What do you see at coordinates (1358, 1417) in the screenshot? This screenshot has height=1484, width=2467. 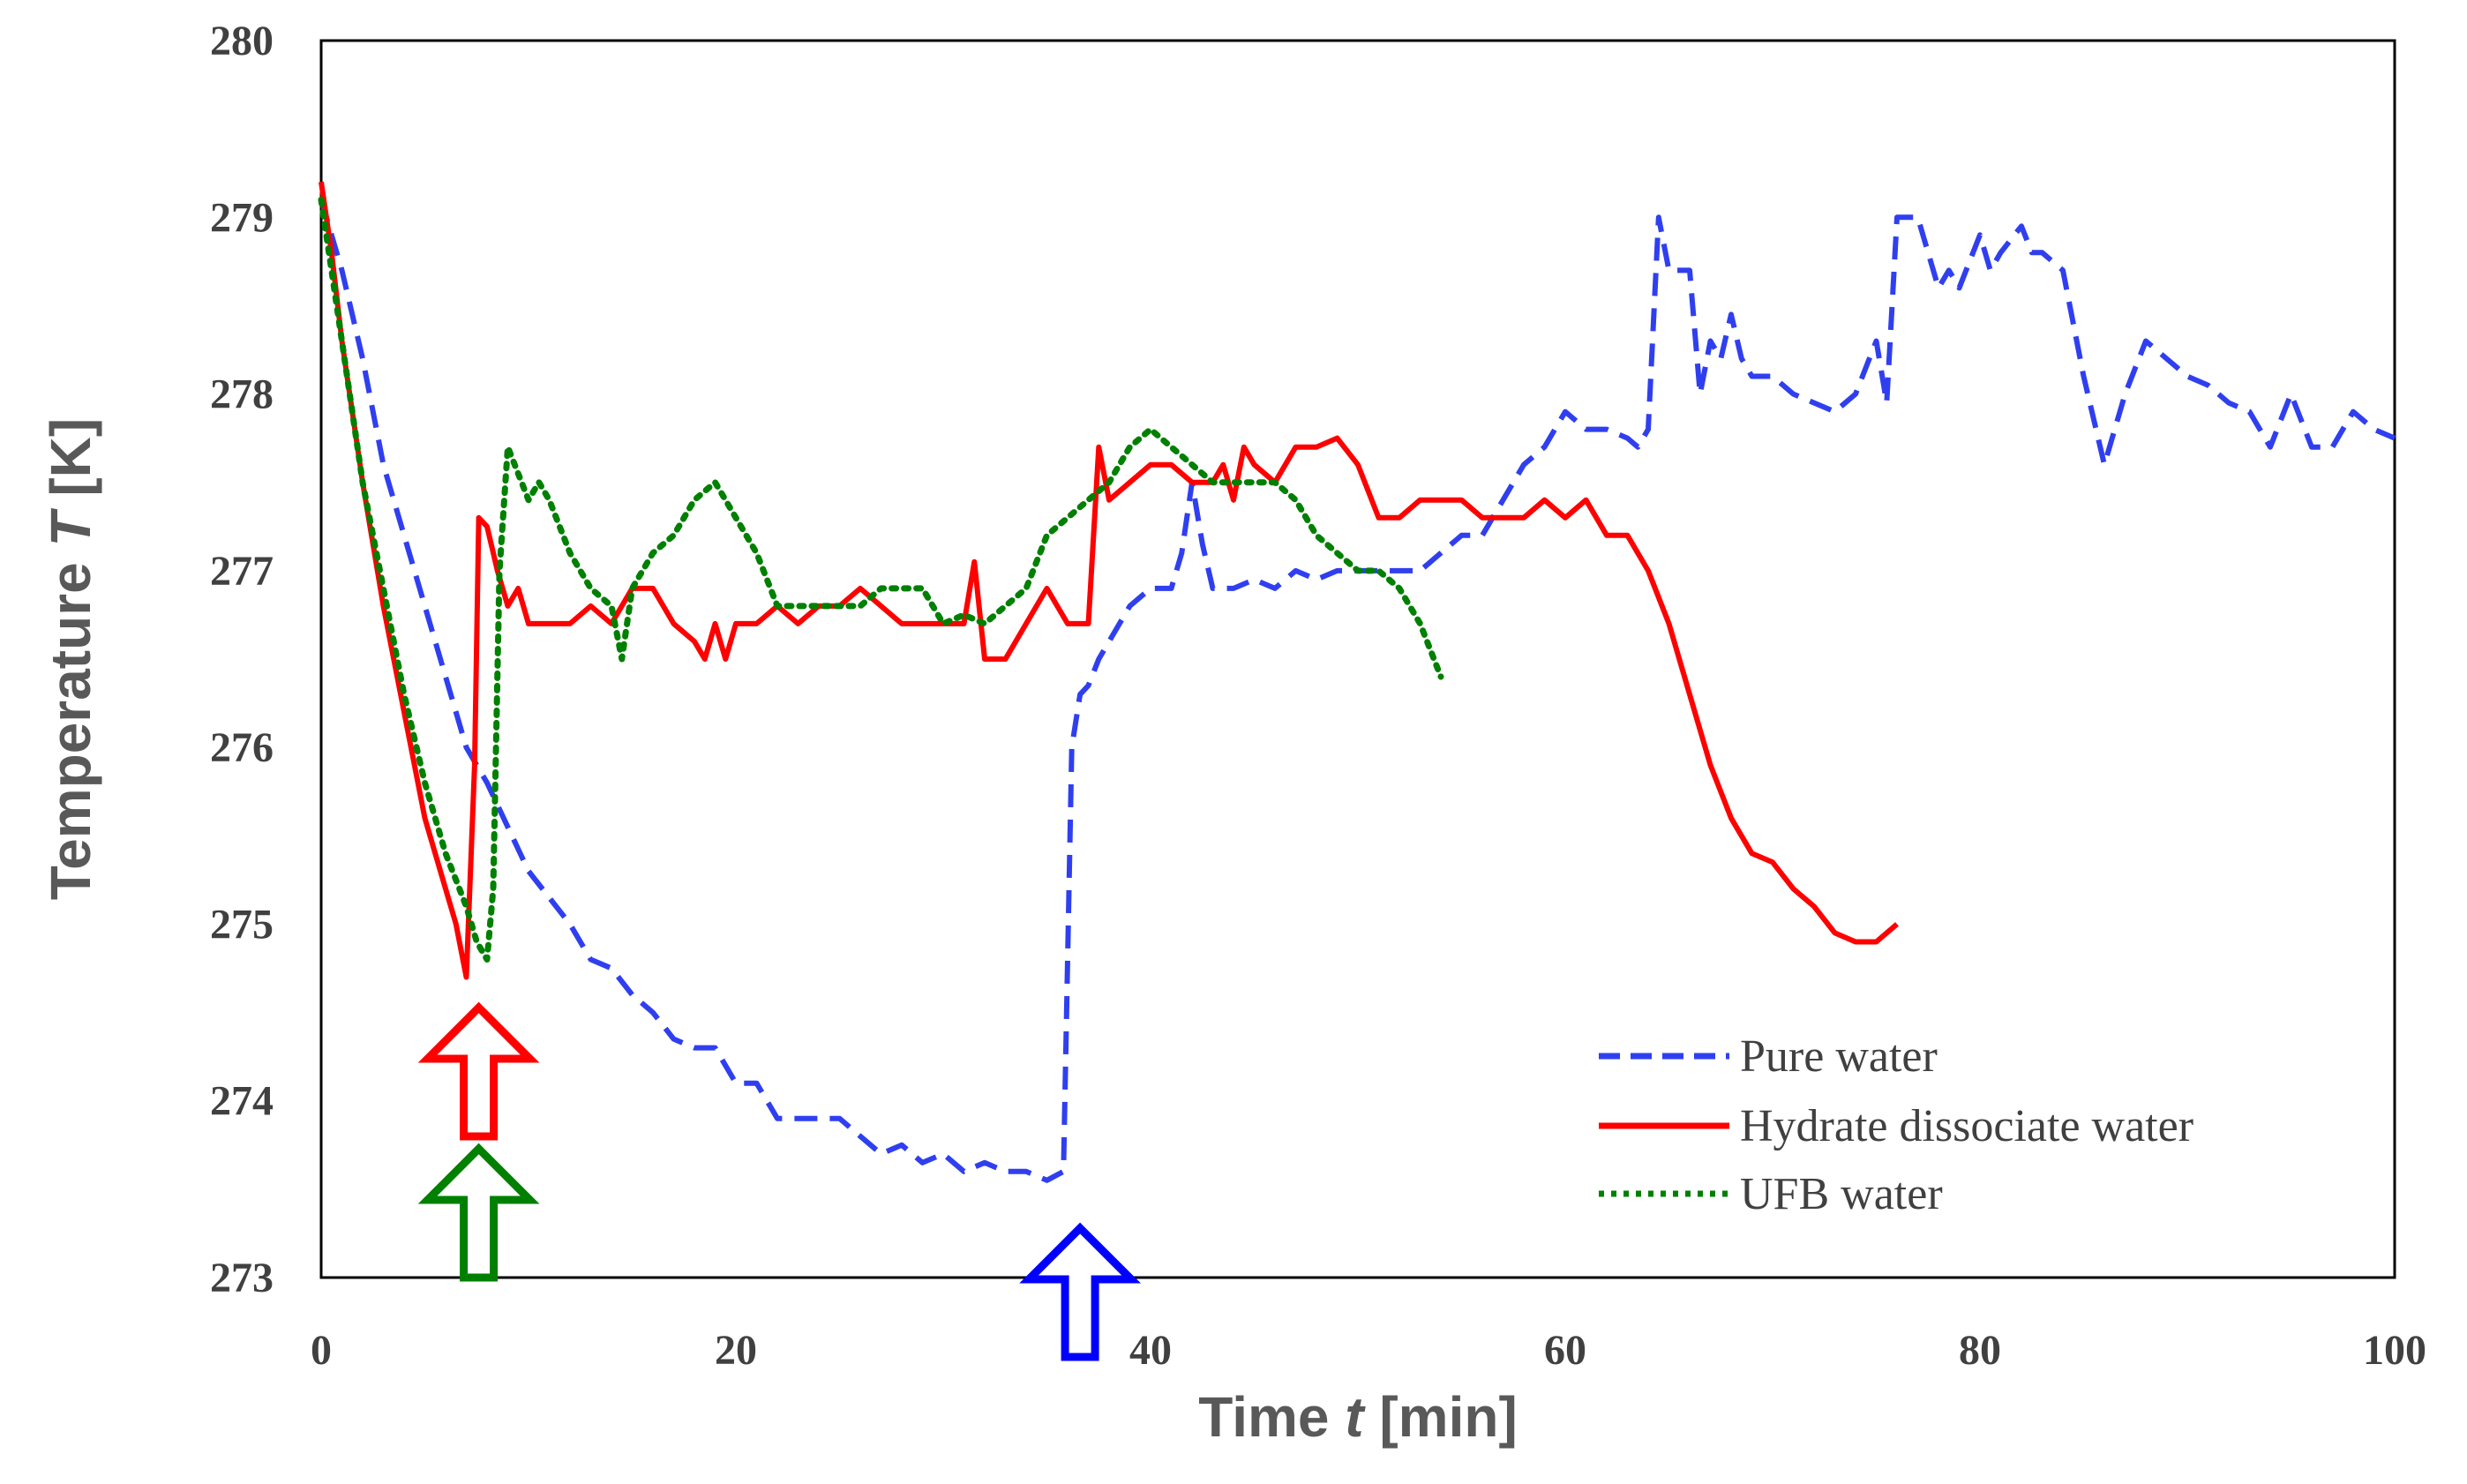 I see `x-axis-title: Time t [min]` at bounding box center [1358, 1417].